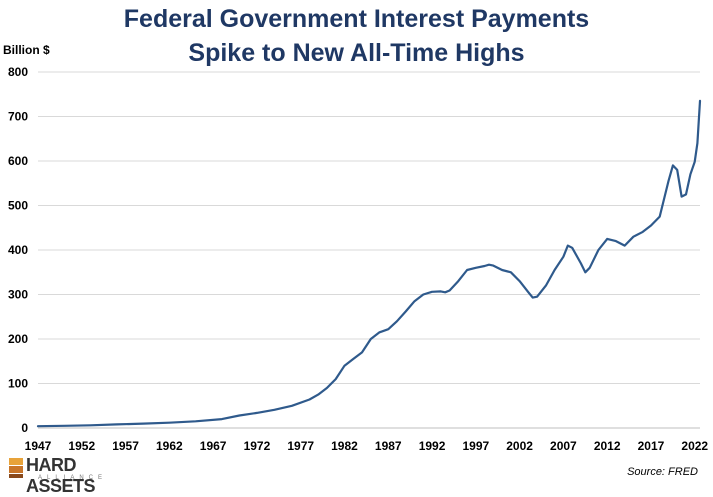 This screenshot has height=497, width=713. I want to click on chart-title-line-2: Spike to New All-Time Highs, so click(356, 53).